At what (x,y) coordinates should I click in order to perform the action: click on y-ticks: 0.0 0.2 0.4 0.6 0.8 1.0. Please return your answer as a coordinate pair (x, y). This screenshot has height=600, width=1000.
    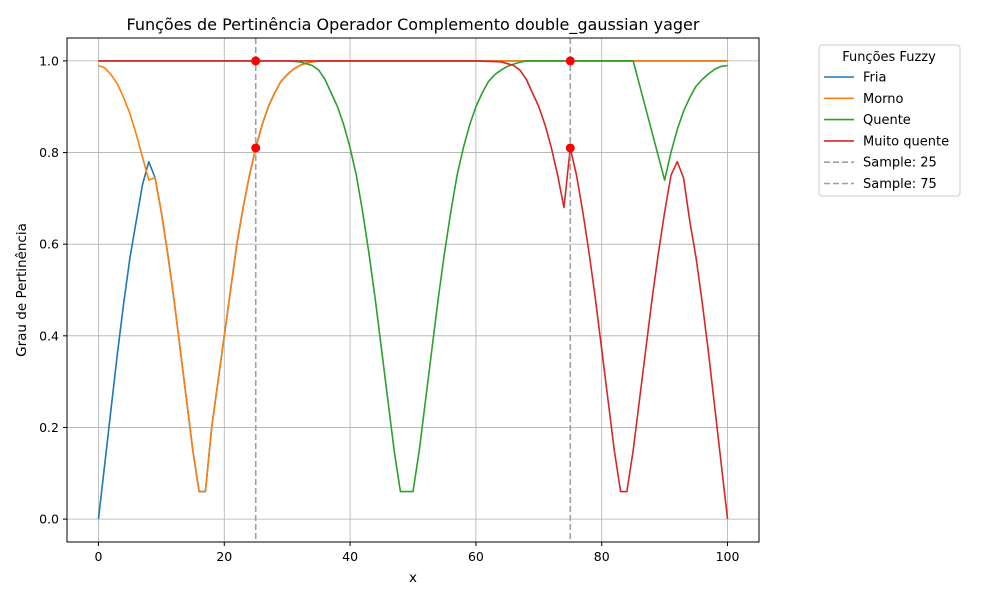
    Looking at the image, I should click on (53, 290).